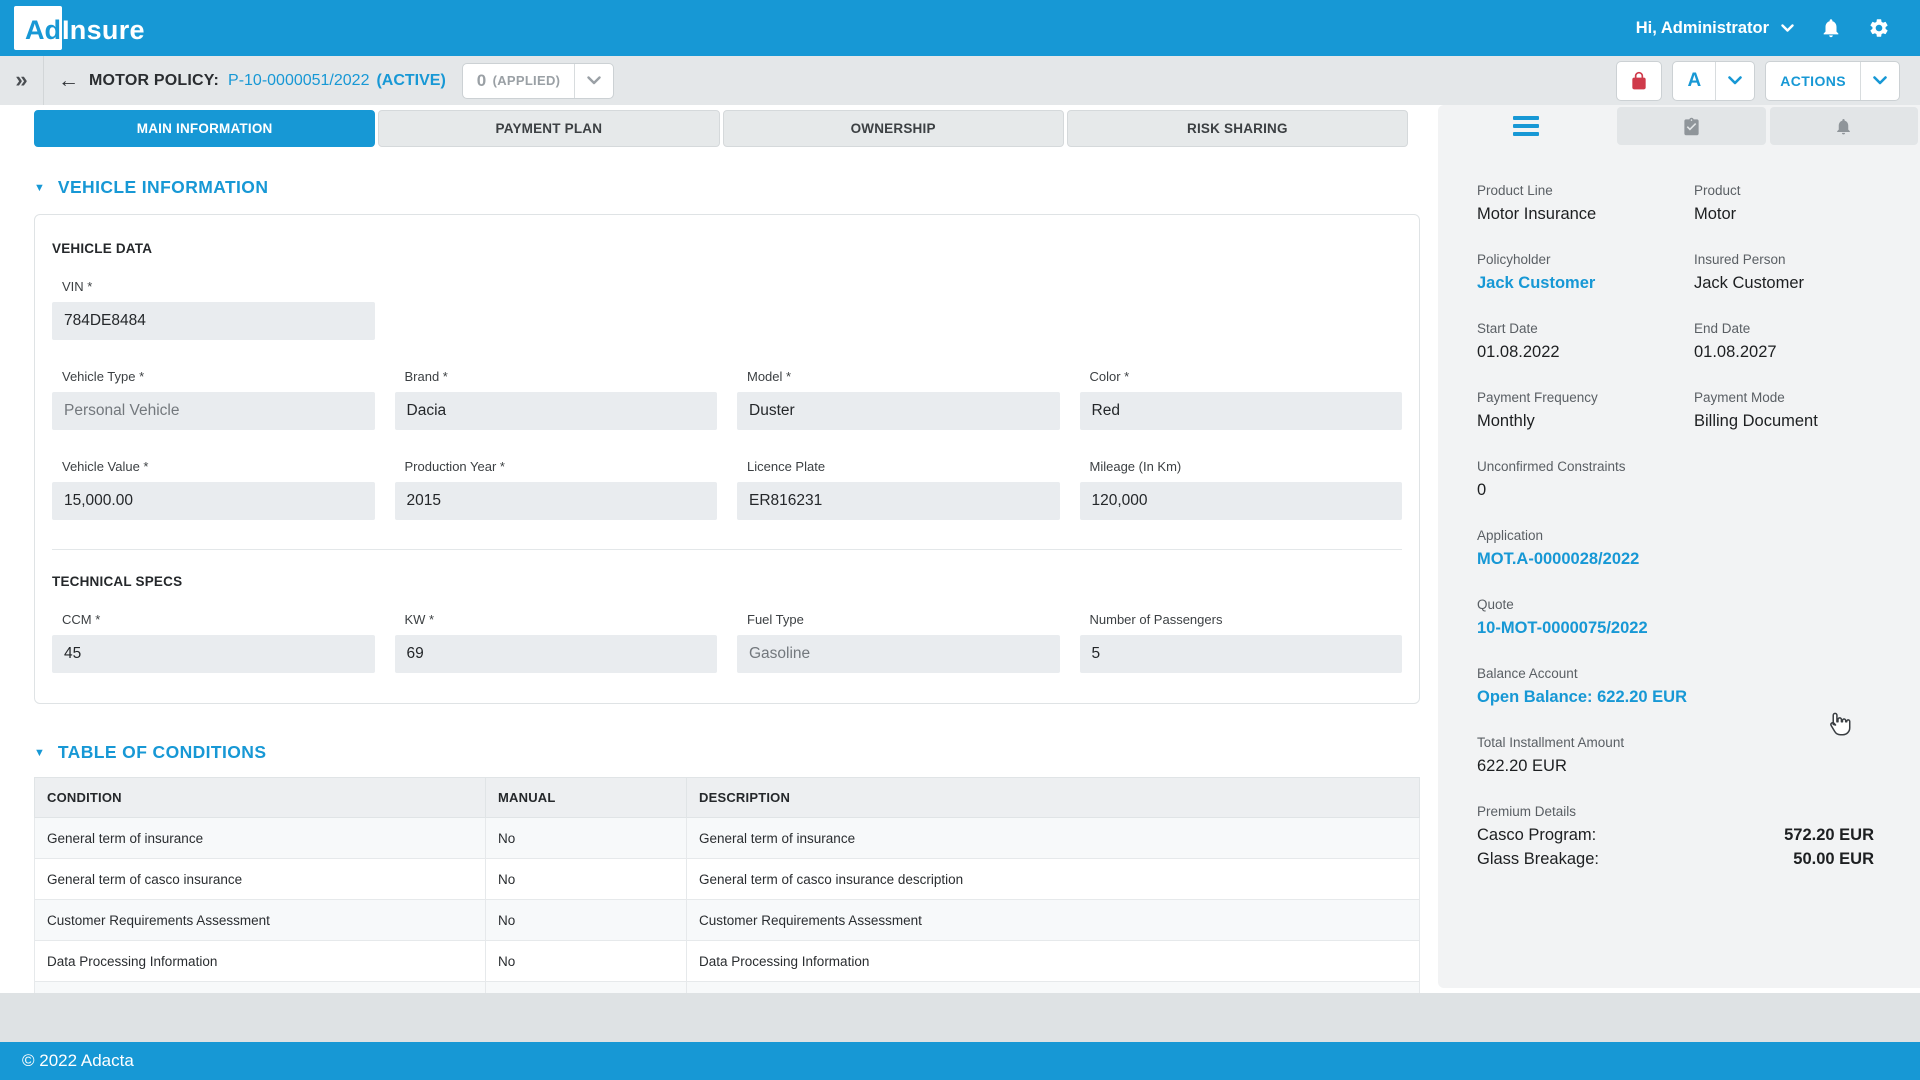 The height and width of the screenshot is (1080, 1920). Describe the element at coordinates (1739, 397) in the screenshot. I see `field-label: Payment Mode` at that location.